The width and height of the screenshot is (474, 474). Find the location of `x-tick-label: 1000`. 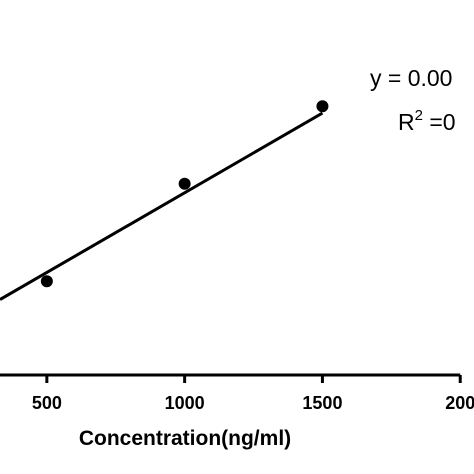

x-tick-label: 1000 is located at coordinates (185, 403).